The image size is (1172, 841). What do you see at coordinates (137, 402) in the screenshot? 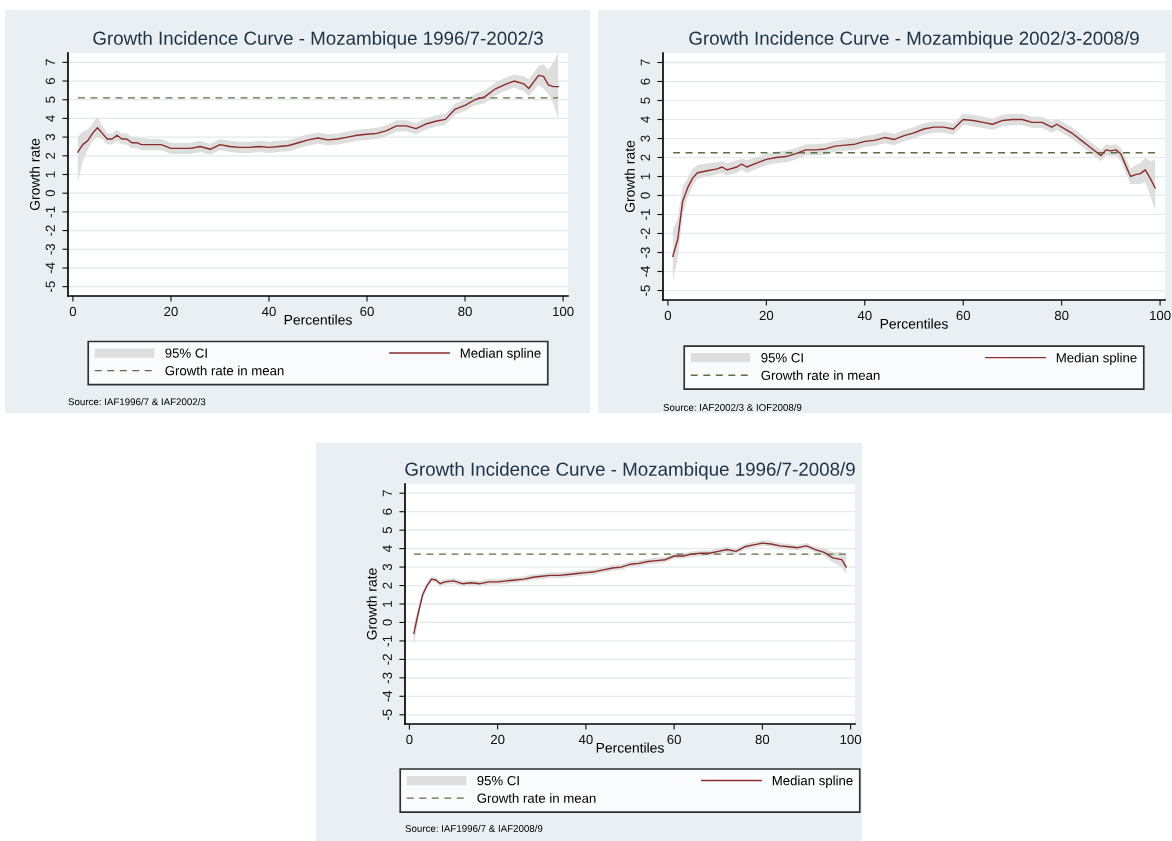
I see `source-note: Source: IAF1996/7 & IAF2002/3` at bounding box center [137, 402].